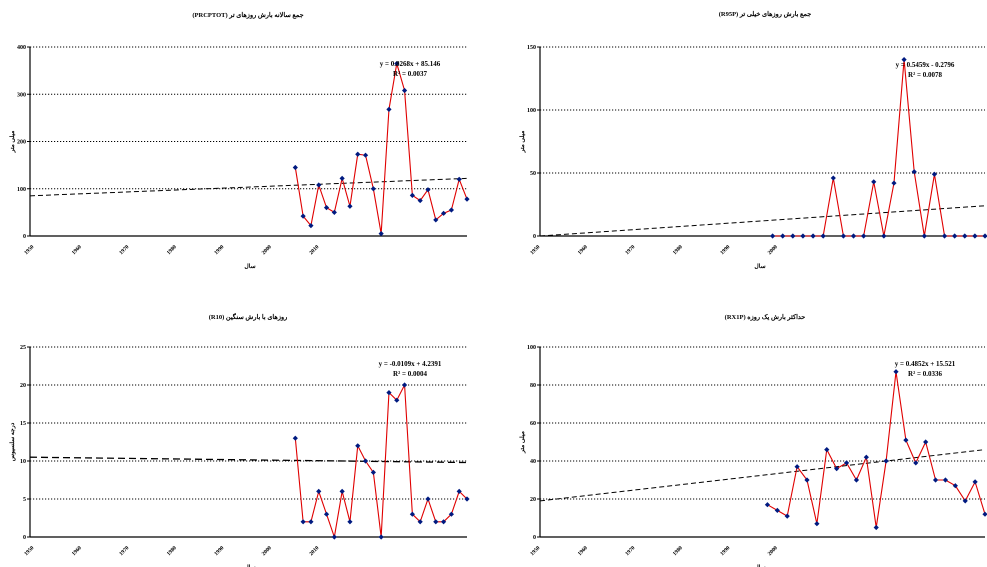  I want to click on chart-title: حداکثر بارش یک روزه (RX1P), so click(765, 317).